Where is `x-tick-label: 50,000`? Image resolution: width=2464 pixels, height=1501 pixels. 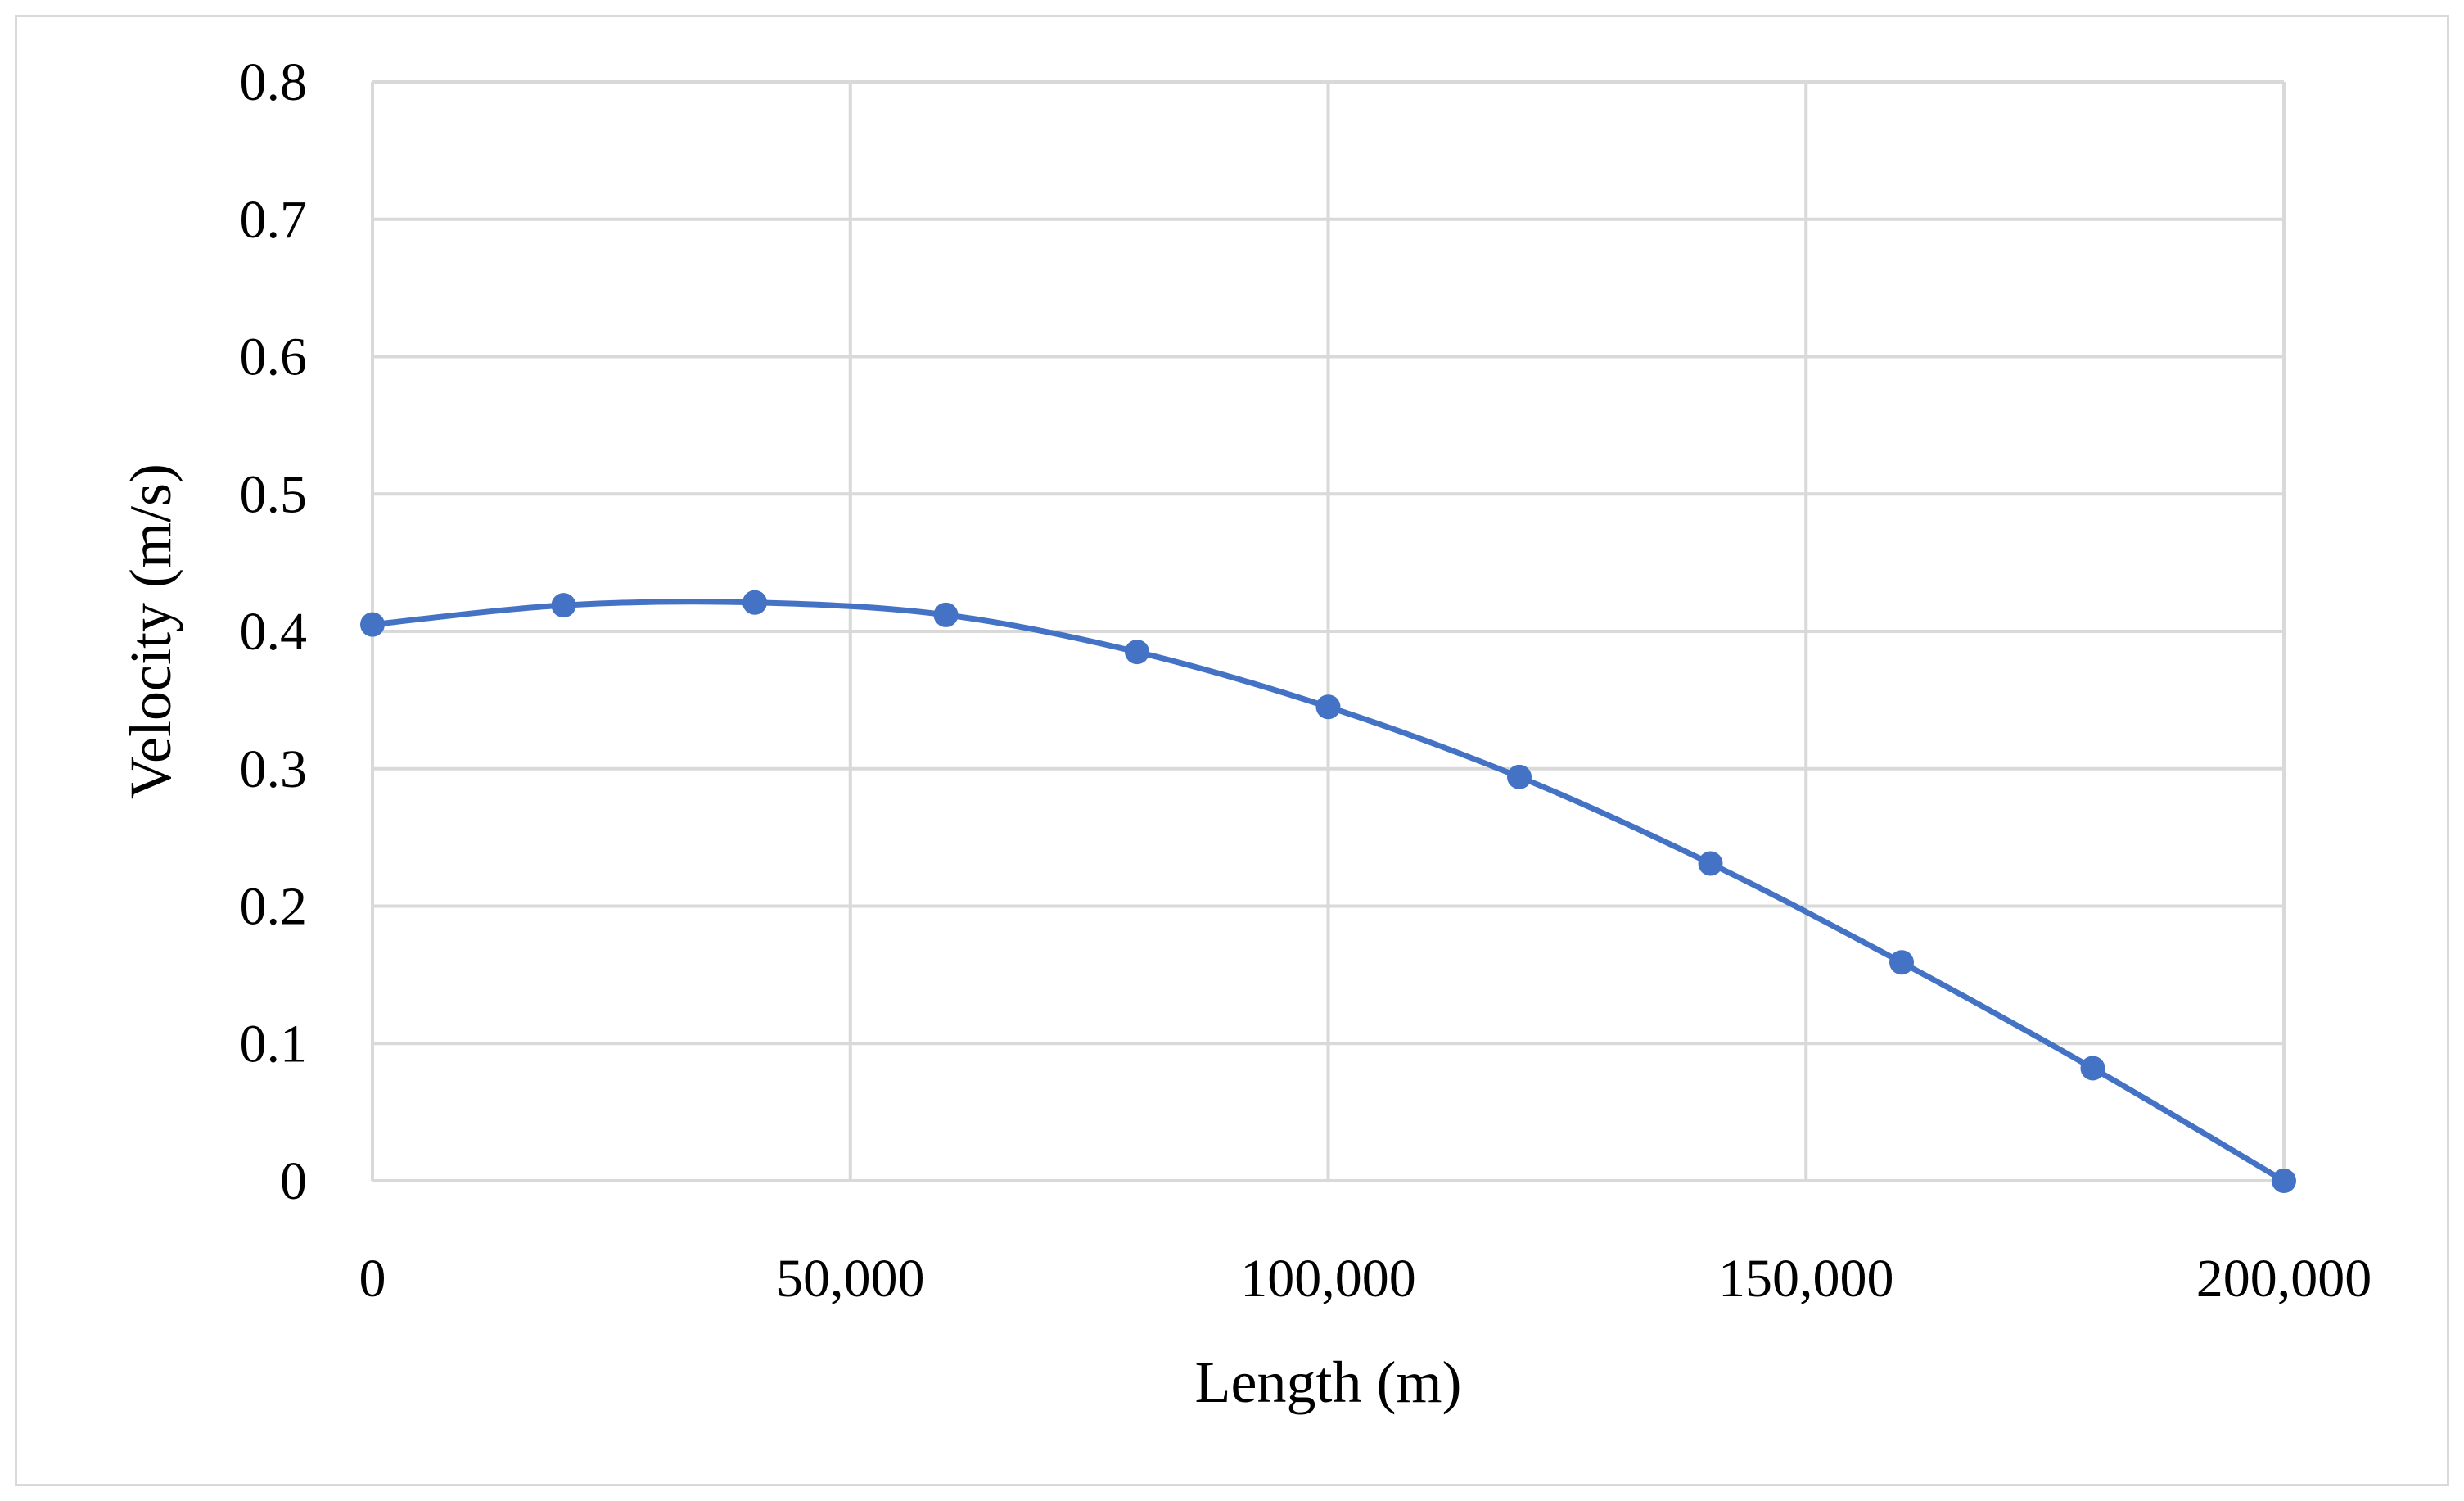
x-tick-label: 50,000 is located at coordinates (850, 1279).